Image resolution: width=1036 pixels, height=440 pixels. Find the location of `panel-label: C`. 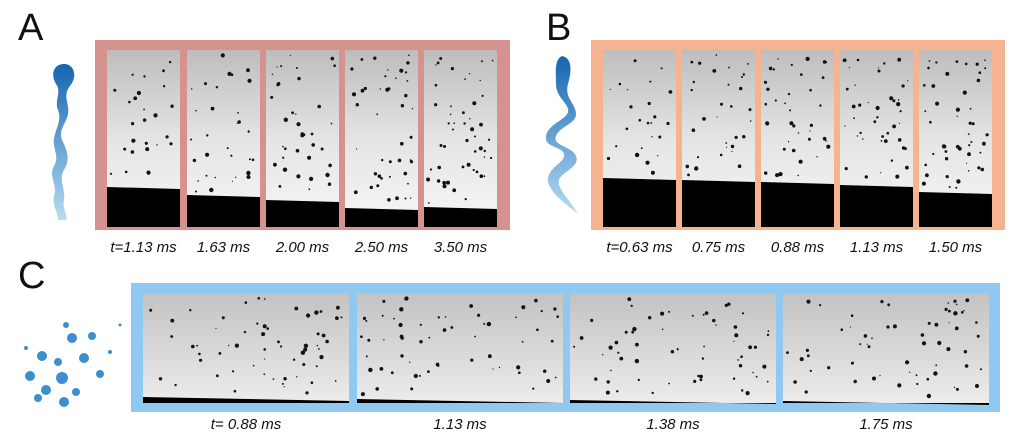

panel-label: C is located at coordinates (31, 276).